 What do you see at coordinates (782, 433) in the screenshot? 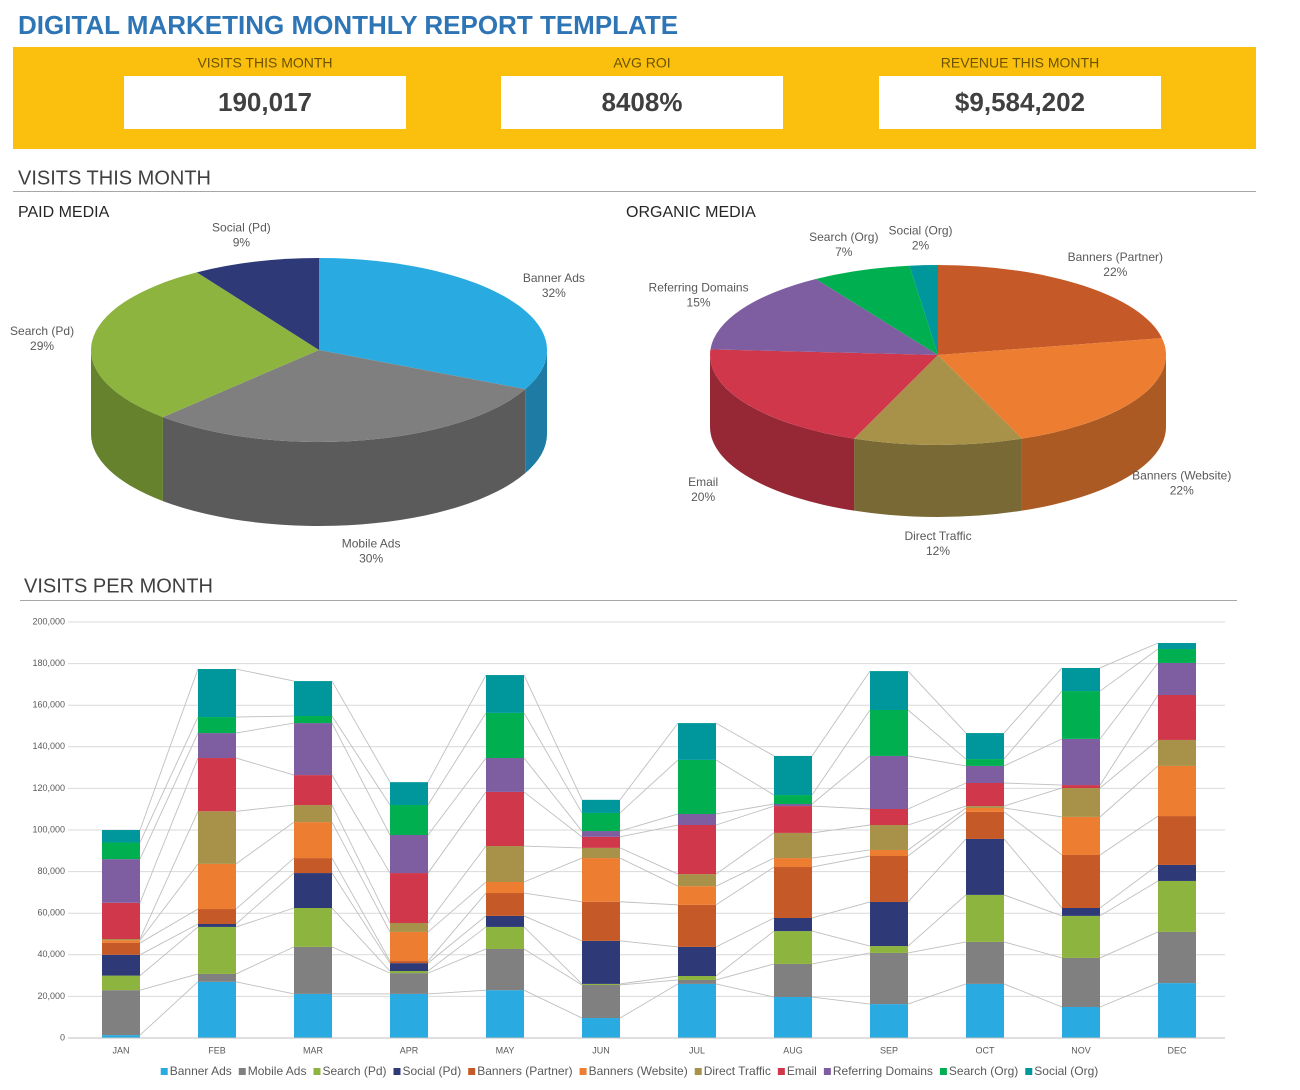
I see `pie-slice-side` at bounding box center [782, 433].